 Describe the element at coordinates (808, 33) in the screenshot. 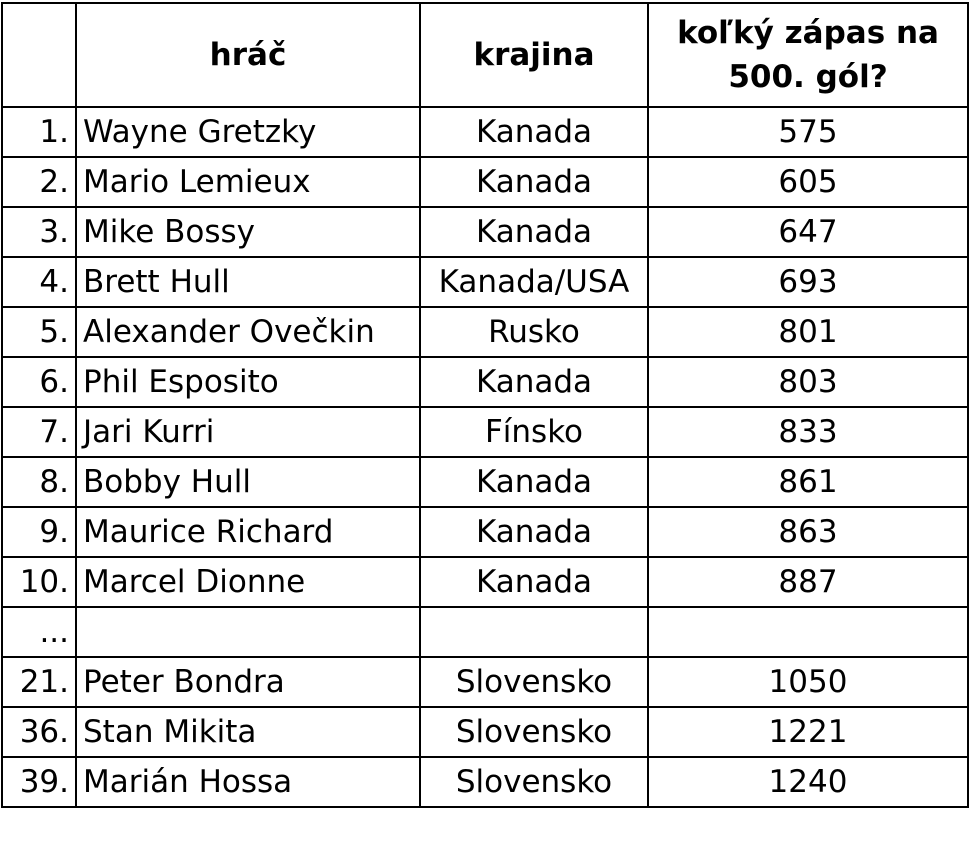

I see `header-games-line1: koľký zápas na` at that location.